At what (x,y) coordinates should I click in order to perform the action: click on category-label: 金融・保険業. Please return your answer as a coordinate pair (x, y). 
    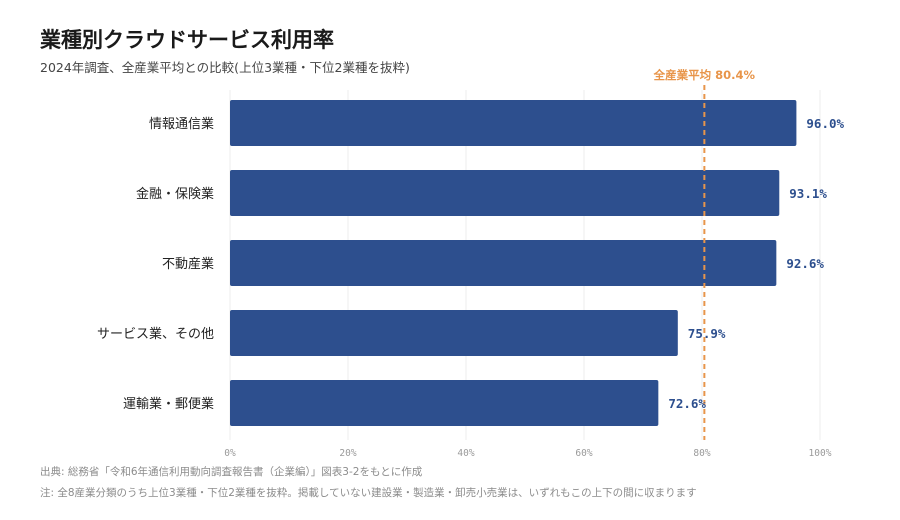
    Looking at the image, I should click on (175, 194).